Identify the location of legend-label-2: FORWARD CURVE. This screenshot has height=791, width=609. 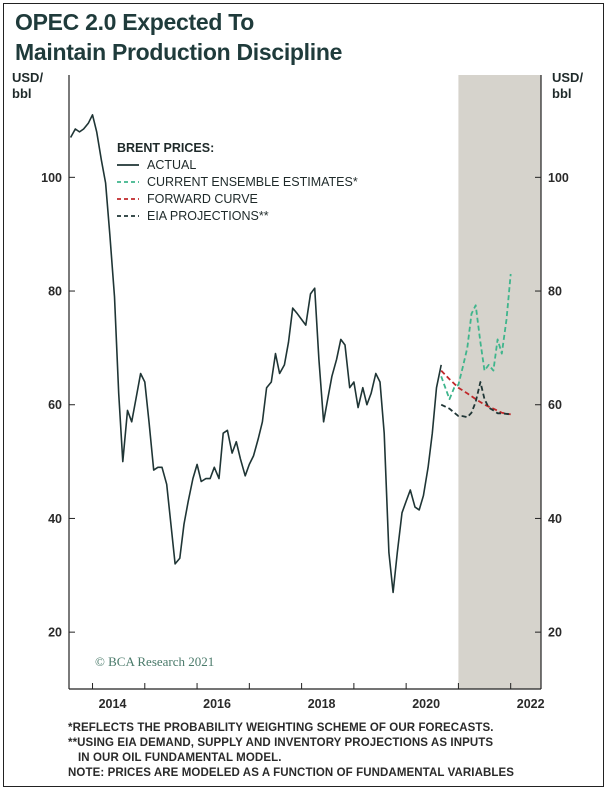
(202, 199).